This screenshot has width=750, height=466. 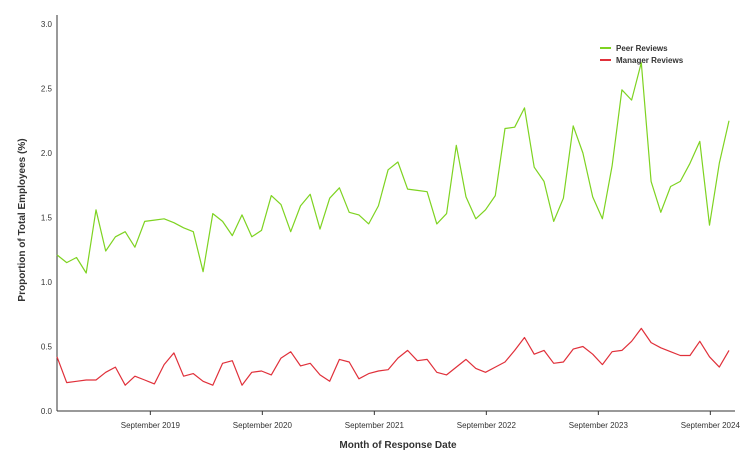 What do you see at coordinates (47, 89) in the screenshot?
I see `y-tick-label: 2.5` at bounding box center [47, 89].